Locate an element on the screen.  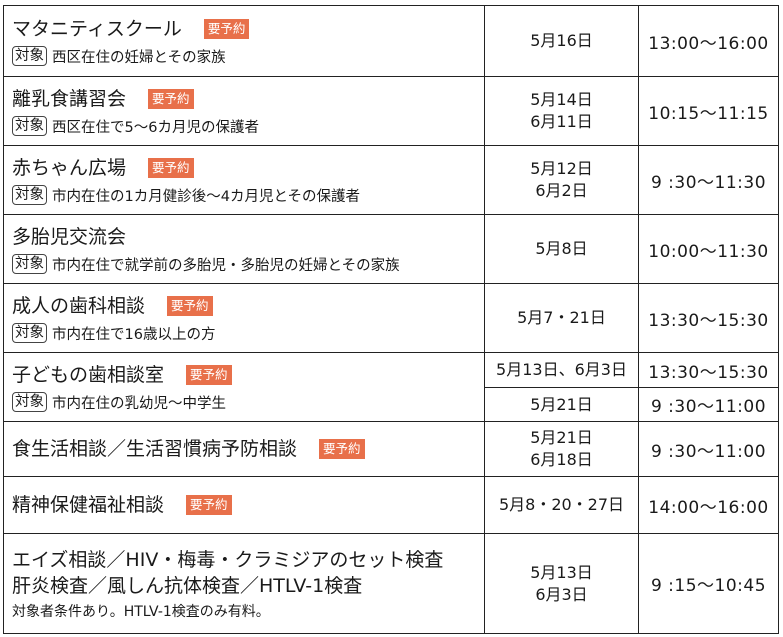
event-title-row: 食生活相談／生活習慣病予防相談 要予約 is located at coordinates (248, 449).